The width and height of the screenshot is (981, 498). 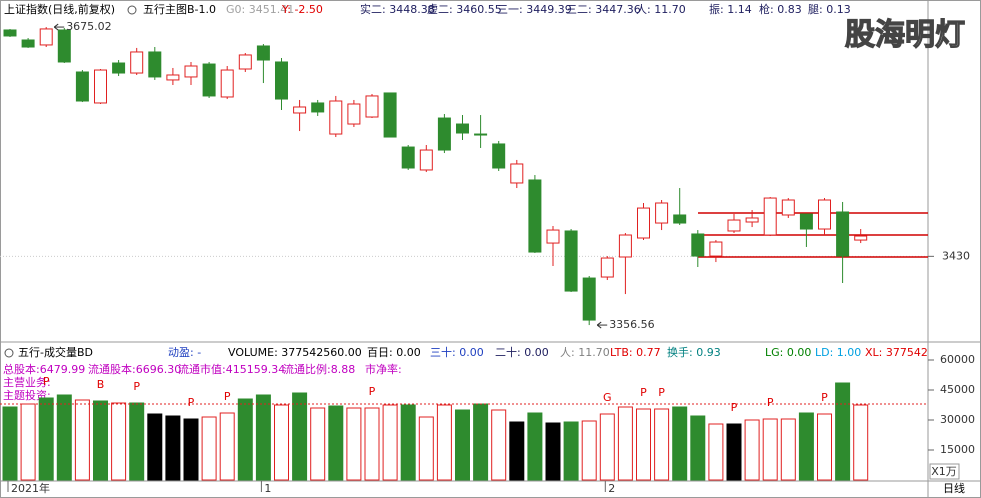 I want to click on volume-header-item: 动盈: -, so click(x=184, y=352).